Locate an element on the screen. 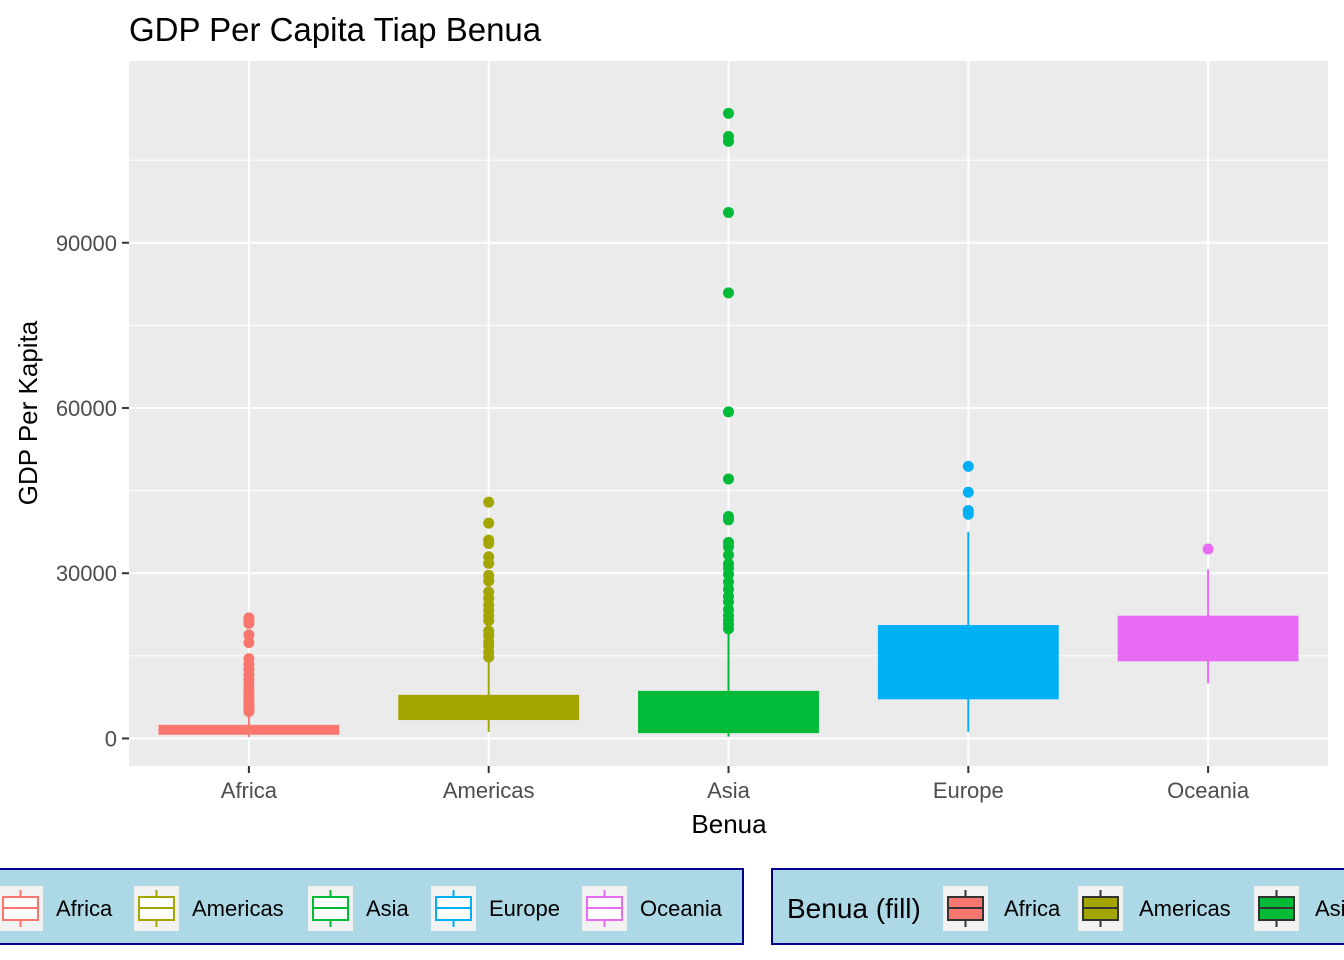 The height and width of the screenshot is (960, 1344). fill-legend-item: Americas is located at coordinates (1154, 908).